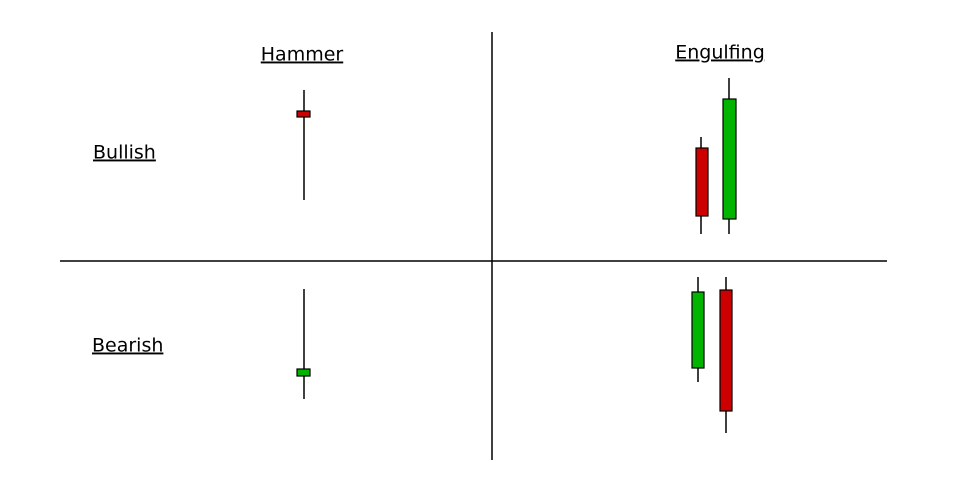 This screenshot has height=488, width=971. What do you see at coordinates (124, 153) in the screenshot?
I see `row-label: Bullish` at bounding box center [124, 153].